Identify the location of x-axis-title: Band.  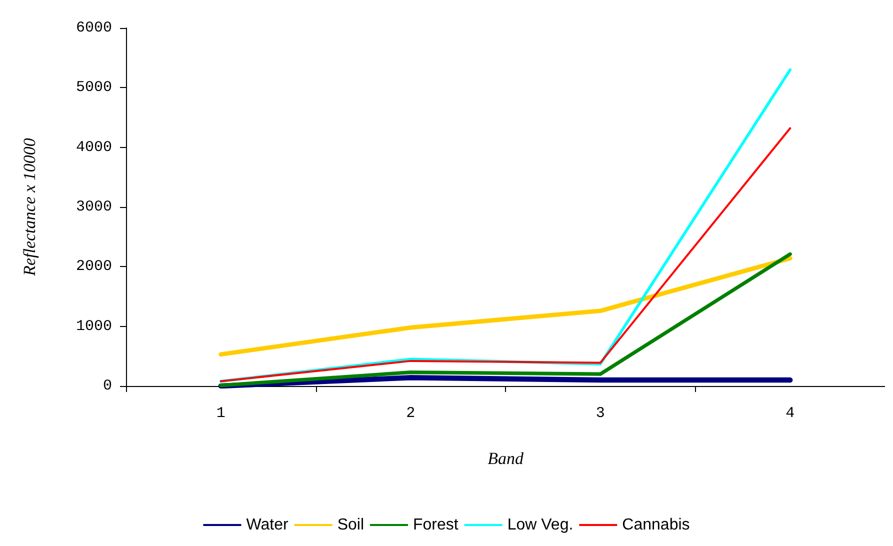
(506, 458).